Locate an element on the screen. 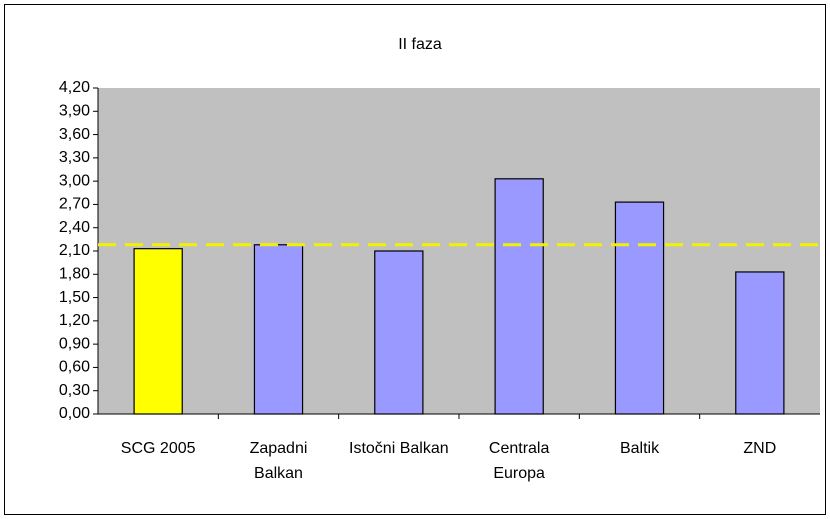 The height and width of the screenshot is (519, 830). y-tick-label: 2,70 is located at coordinates (74, 204).